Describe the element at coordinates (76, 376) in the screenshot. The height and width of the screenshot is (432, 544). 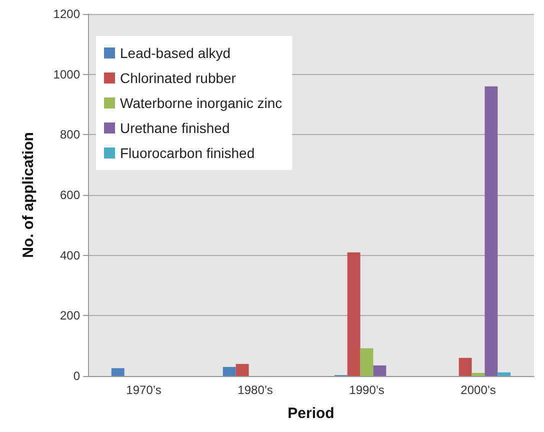
I see `y-tick-label: 0` at that location.